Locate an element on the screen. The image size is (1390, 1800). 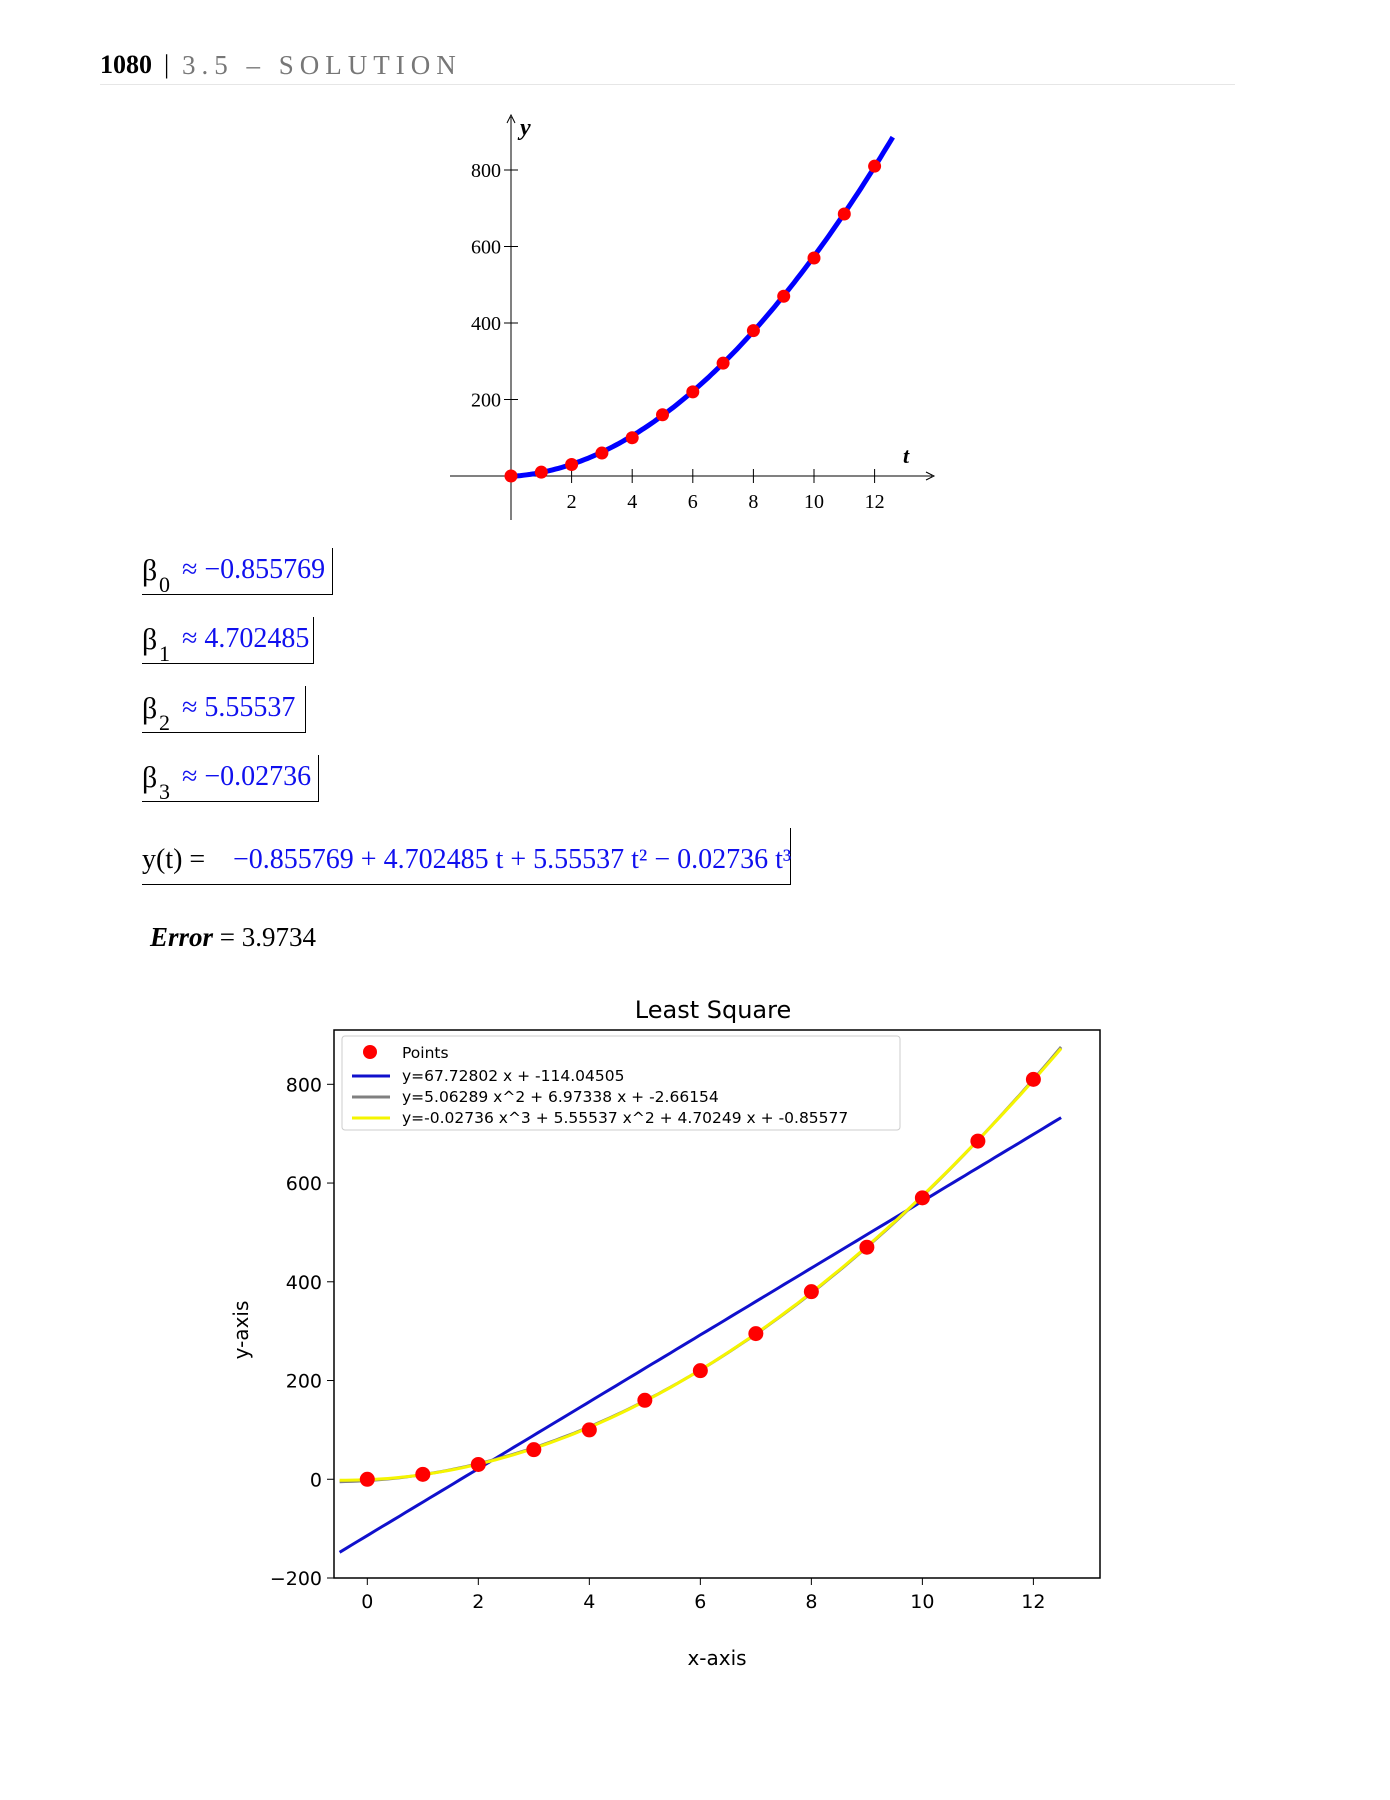
x-axis-arrow is located at coordinates (930, 476).